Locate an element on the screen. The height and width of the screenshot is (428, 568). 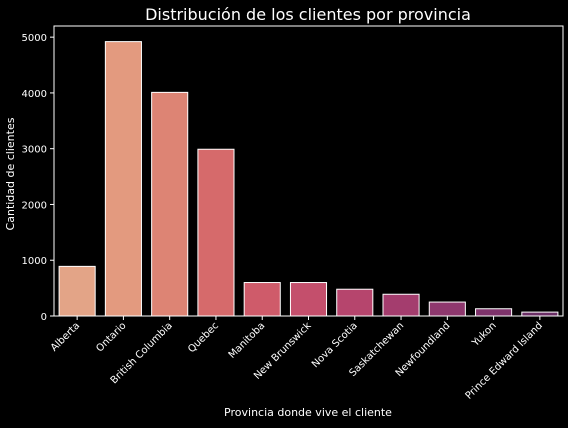
bar-saskatchewan is located at coordinates (401, 305).